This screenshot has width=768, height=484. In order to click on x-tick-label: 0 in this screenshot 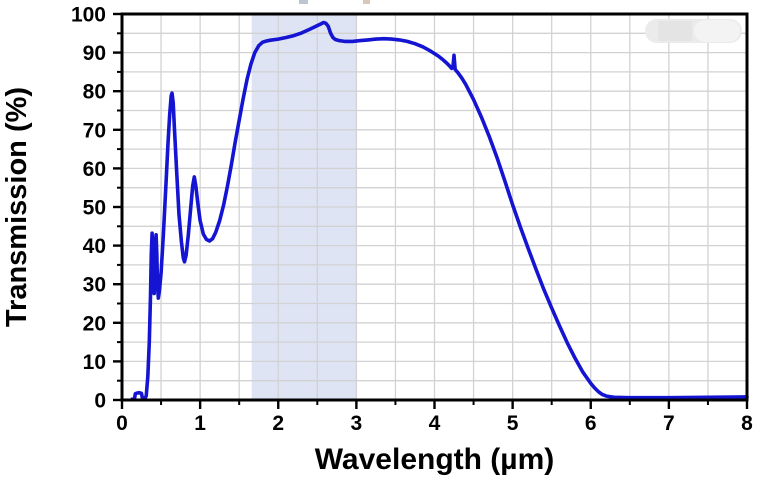, I will do `click(122, 423)`.